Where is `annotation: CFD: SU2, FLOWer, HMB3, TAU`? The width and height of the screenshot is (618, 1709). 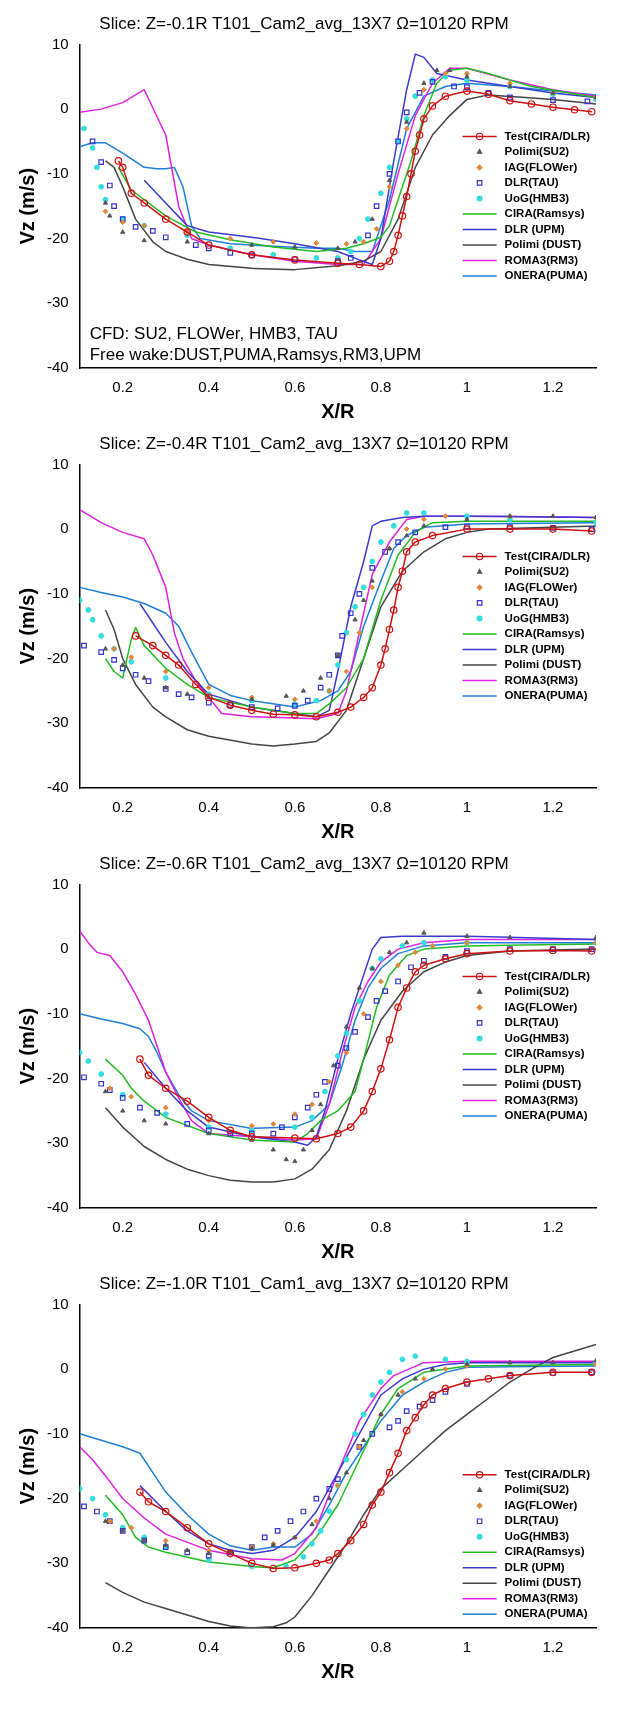 annotation: CFD: SU2, FLOWer, HMB3, TAU is located at coordinates (214, 333).